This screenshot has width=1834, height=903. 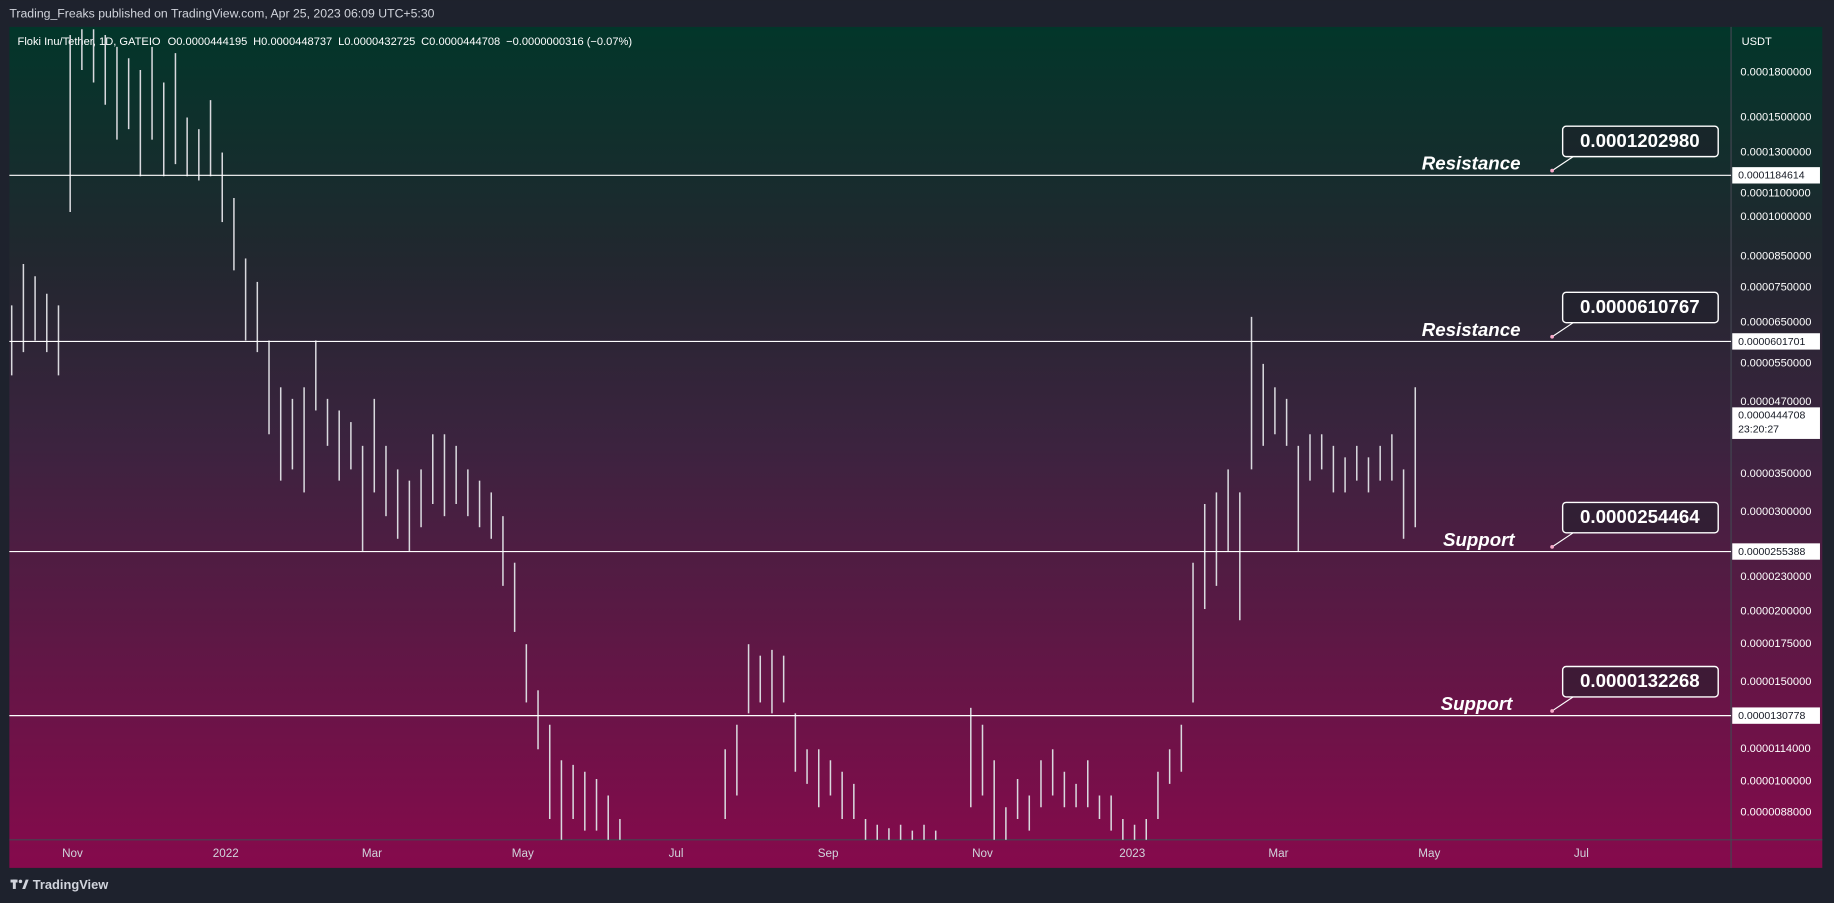 I want to click on y-tick-label: 0.0000088000, so click(x=1775, y=813).